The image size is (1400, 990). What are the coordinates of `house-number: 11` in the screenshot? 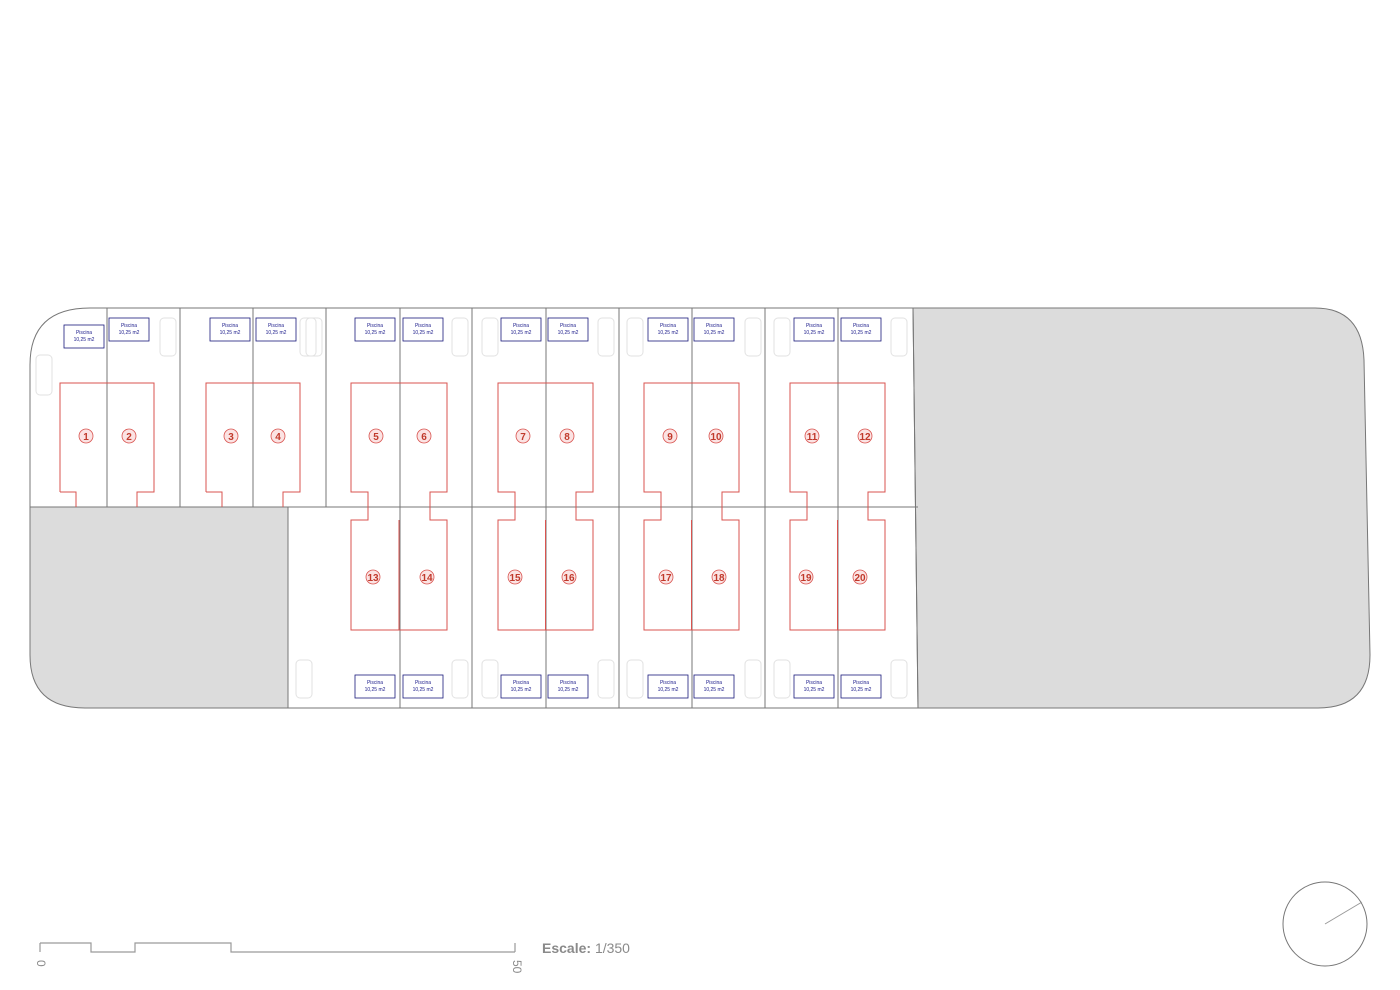 It's located at (812, 437).